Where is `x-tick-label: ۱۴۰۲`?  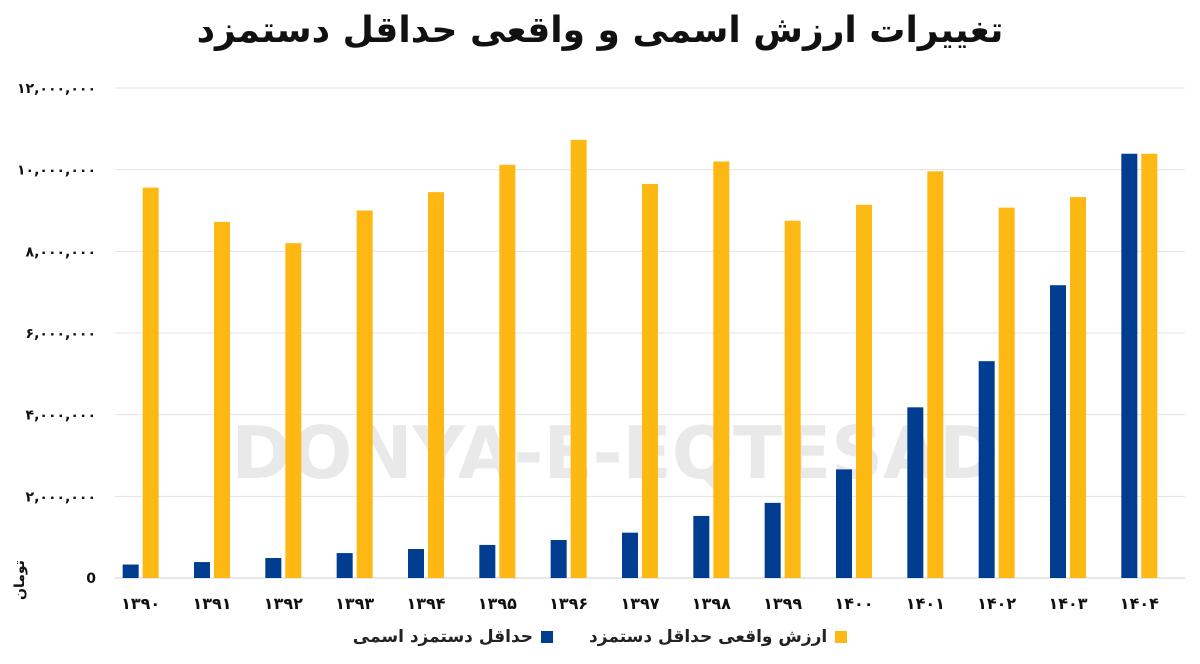 x-tick-label: ۱۴۰۲ is located at coordinates (996, 603).